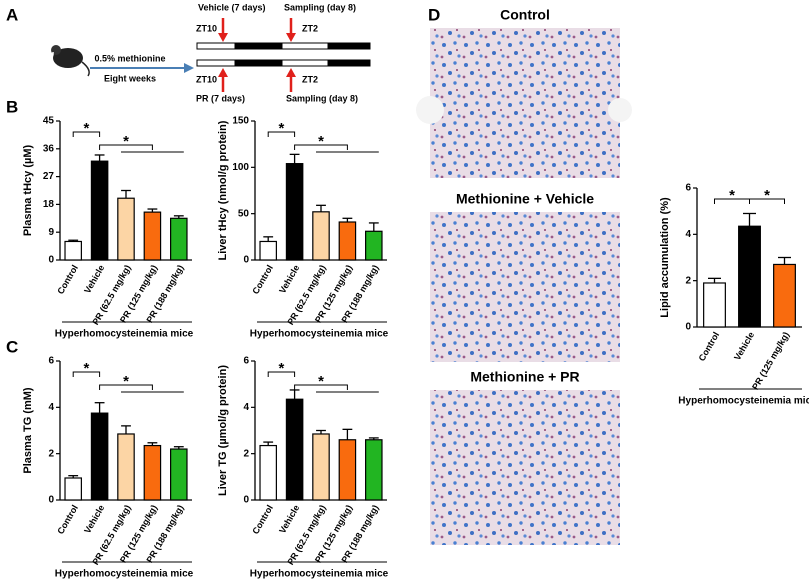  Describe the element at coordinates (525, 199) in the screenshot. I see `micrograph-title: Methionine + Vehicle` at that location.